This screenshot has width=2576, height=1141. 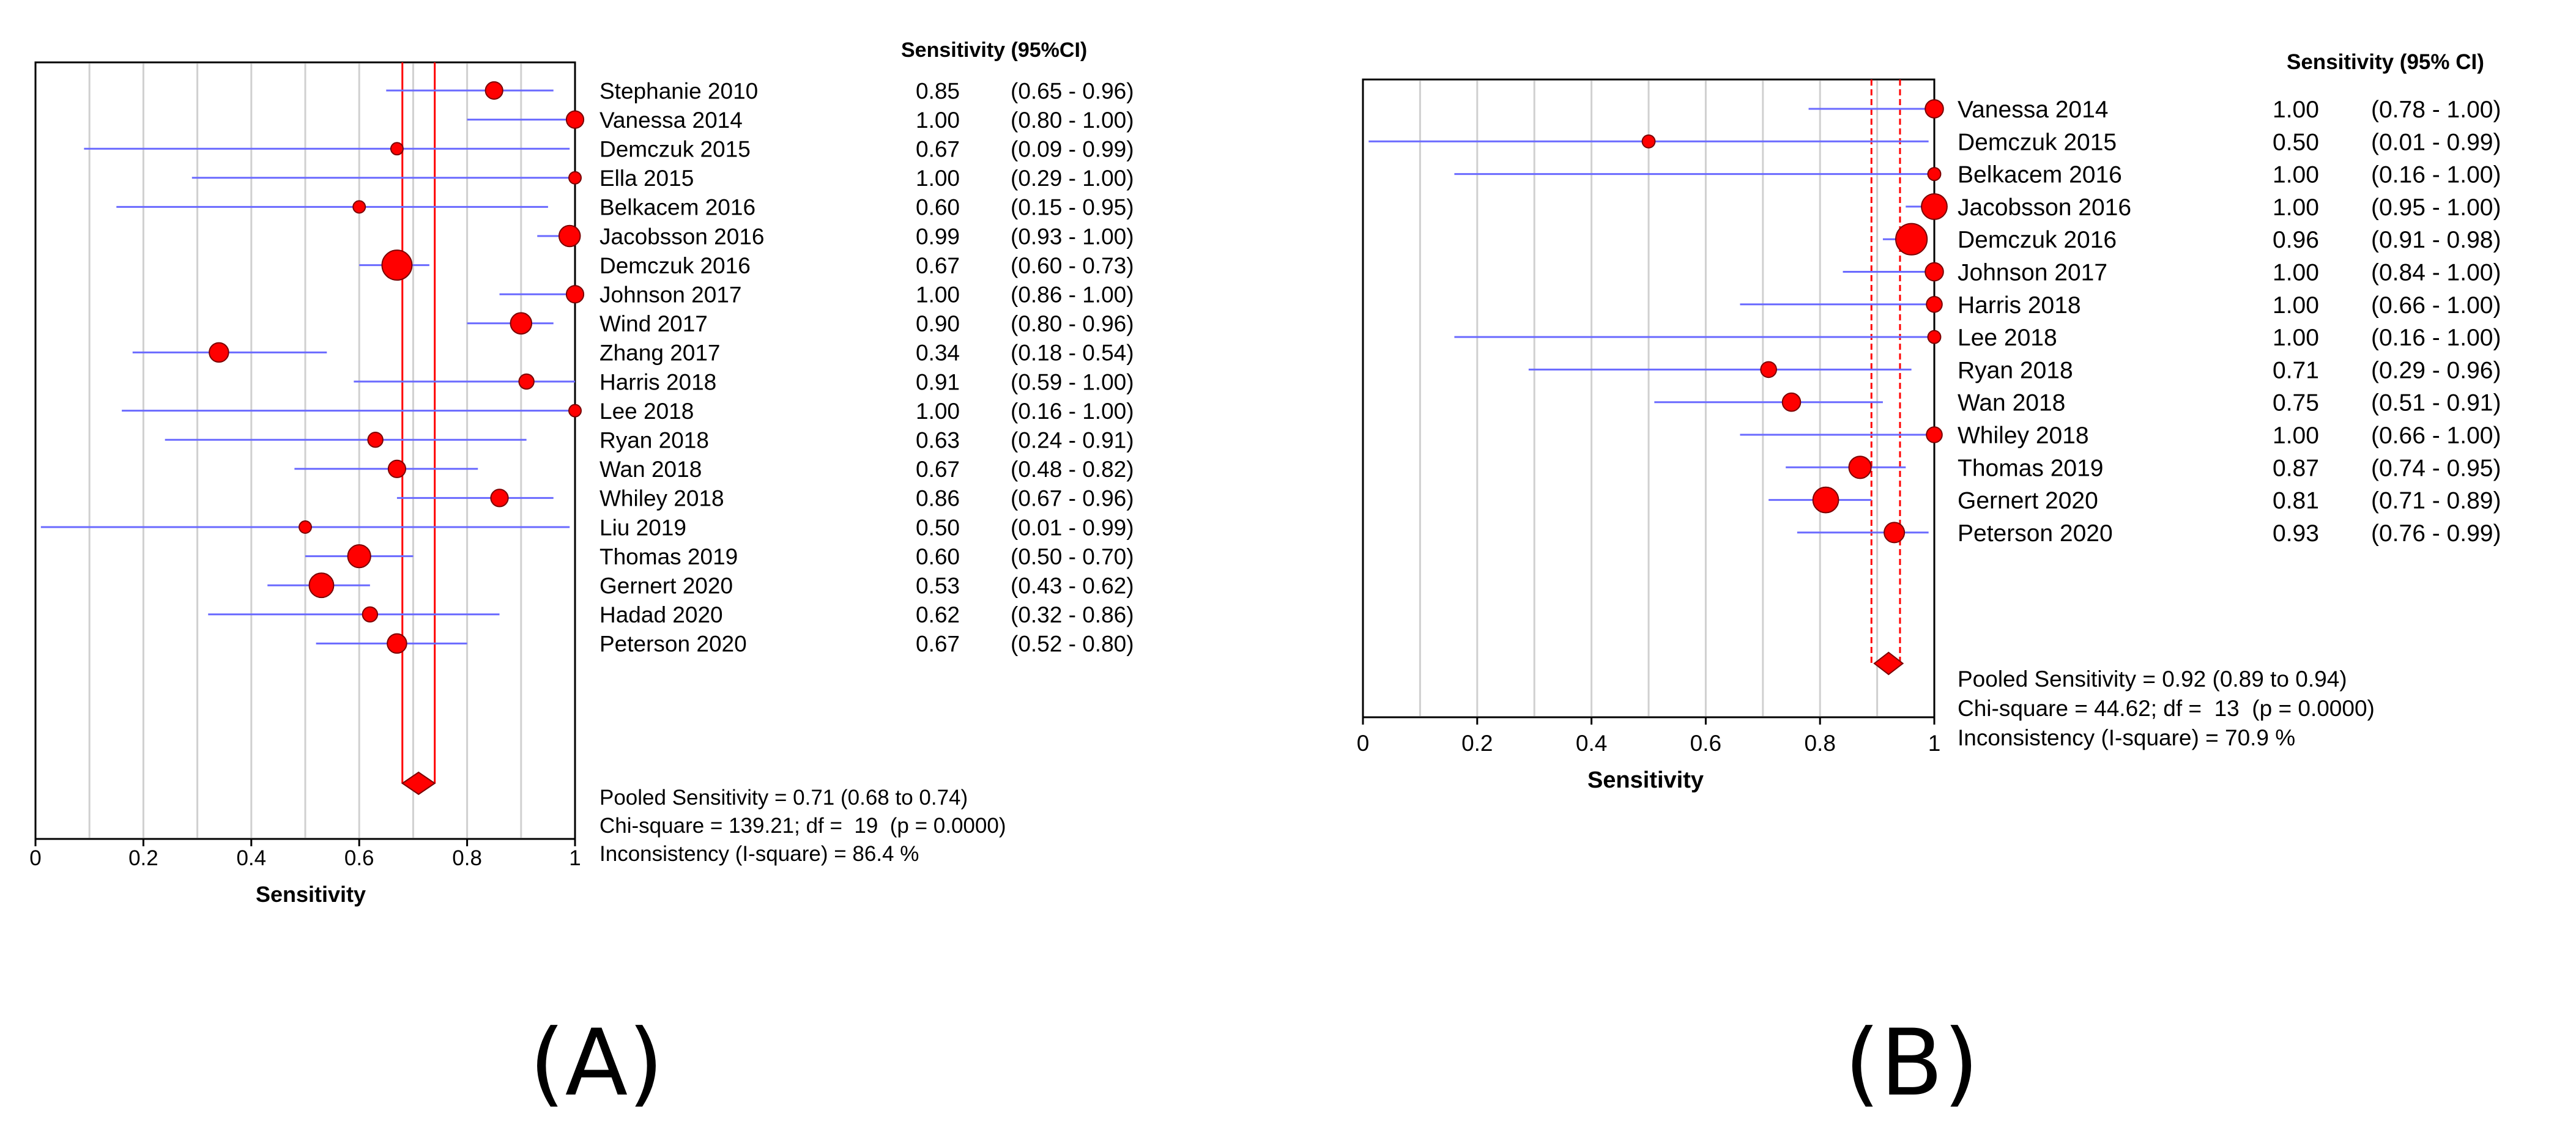 What do you see at coordinates (1072, 441) in the screenshot?
I see `study-ci: (0.24 - 0.91)` at bounding box center [1072, 441].